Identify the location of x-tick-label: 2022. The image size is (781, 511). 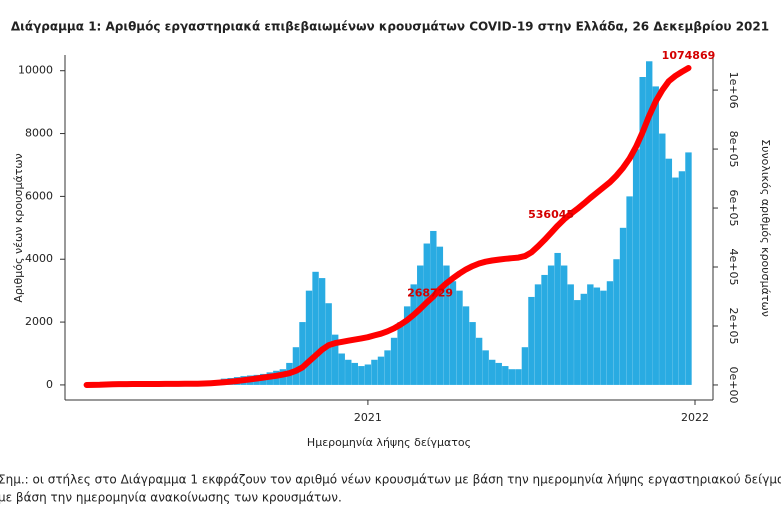
(695, 417).